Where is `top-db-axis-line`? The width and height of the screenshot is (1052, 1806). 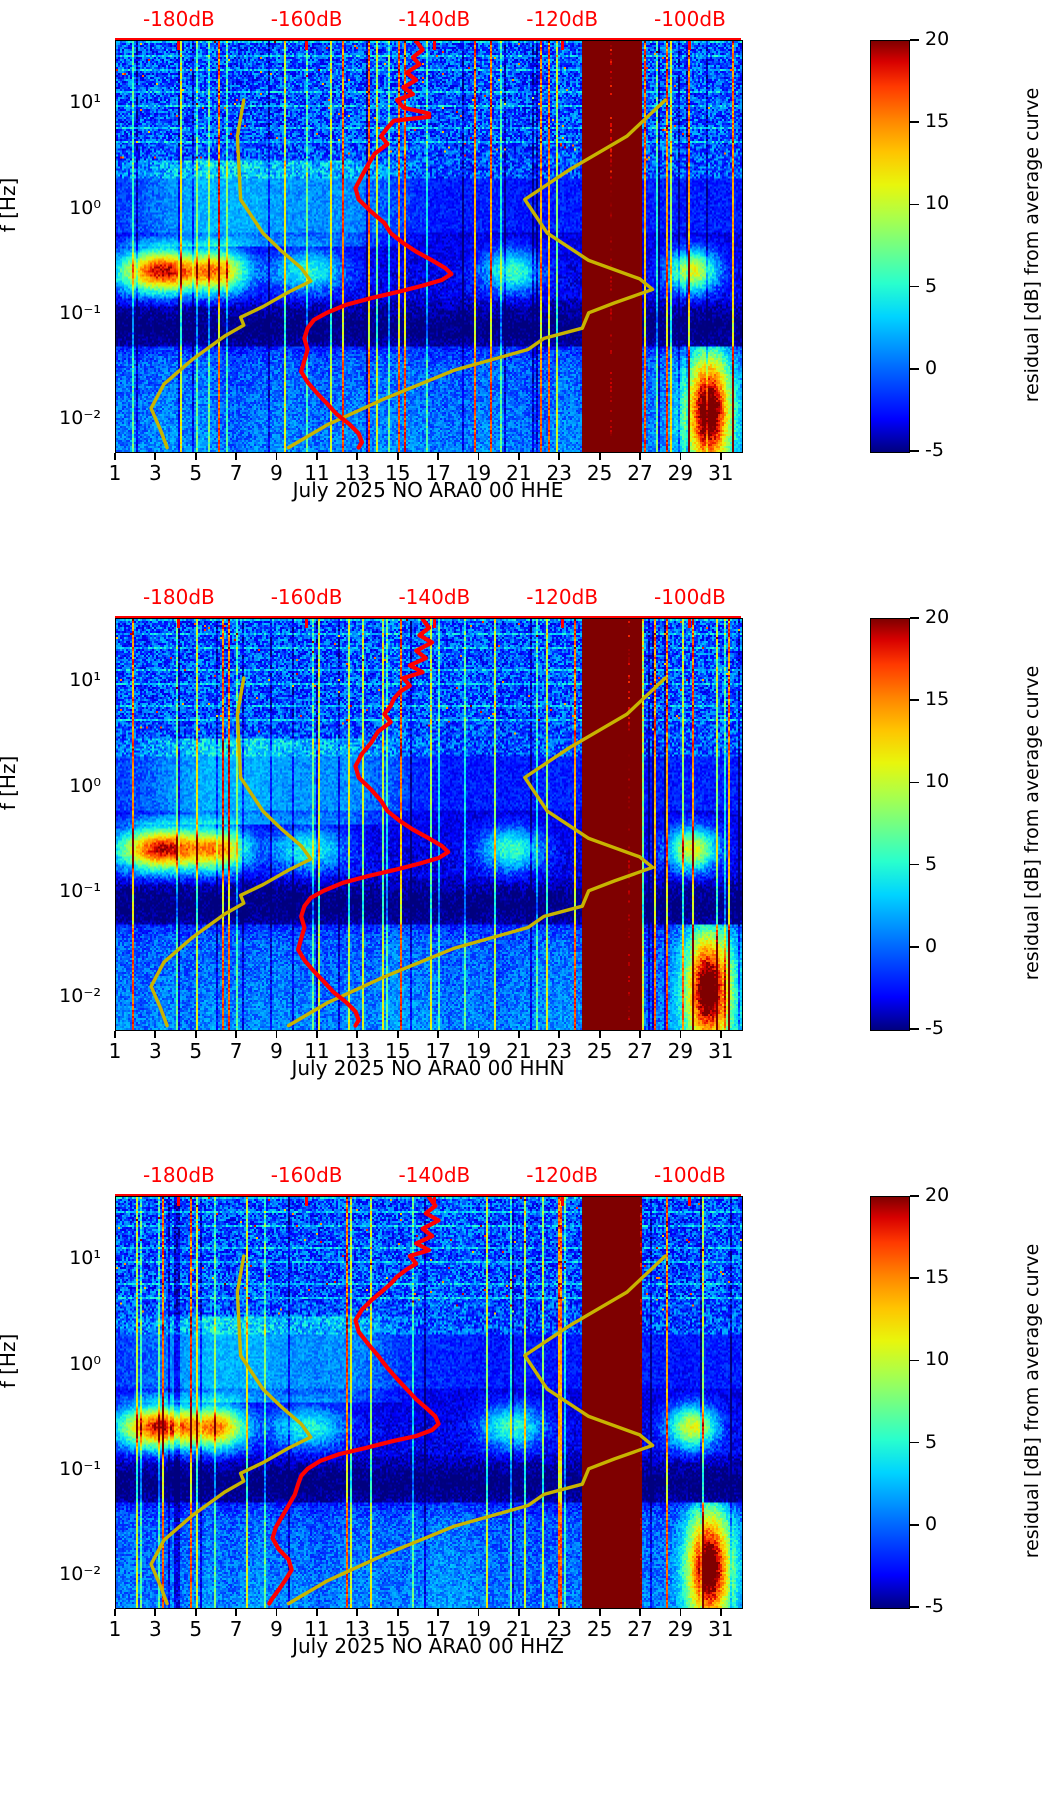 top-db-axis-line is located at coordinates (428, 1195).